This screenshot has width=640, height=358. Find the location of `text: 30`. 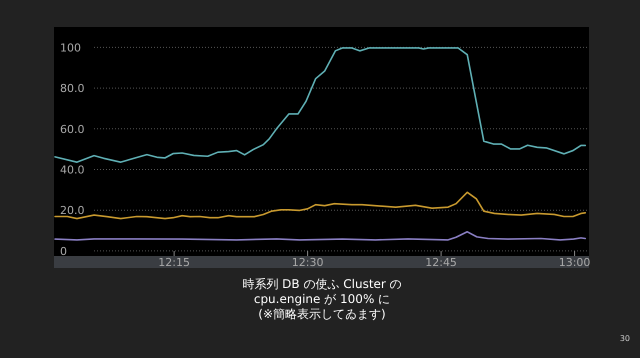

text: 30 is located at coordinates (625, 338).